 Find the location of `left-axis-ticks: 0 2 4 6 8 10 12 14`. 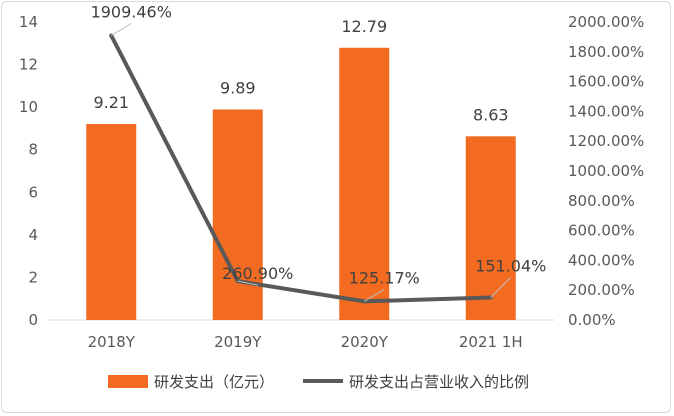

left-axis-ticks: 0 2 4 6 8 10 12 14 is located at coordinates (28, 171).